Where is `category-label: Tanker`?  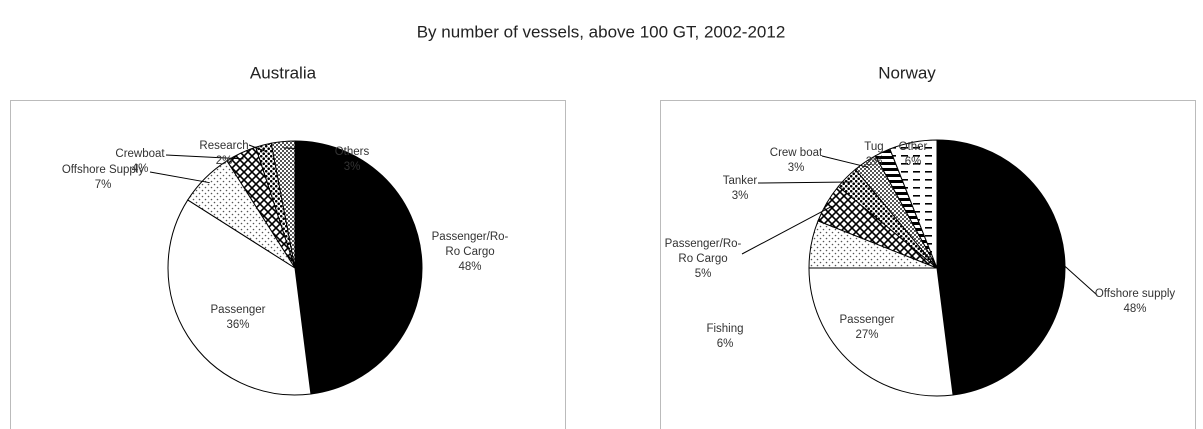 category-label: Tanker is located at coordinates (740, 181).